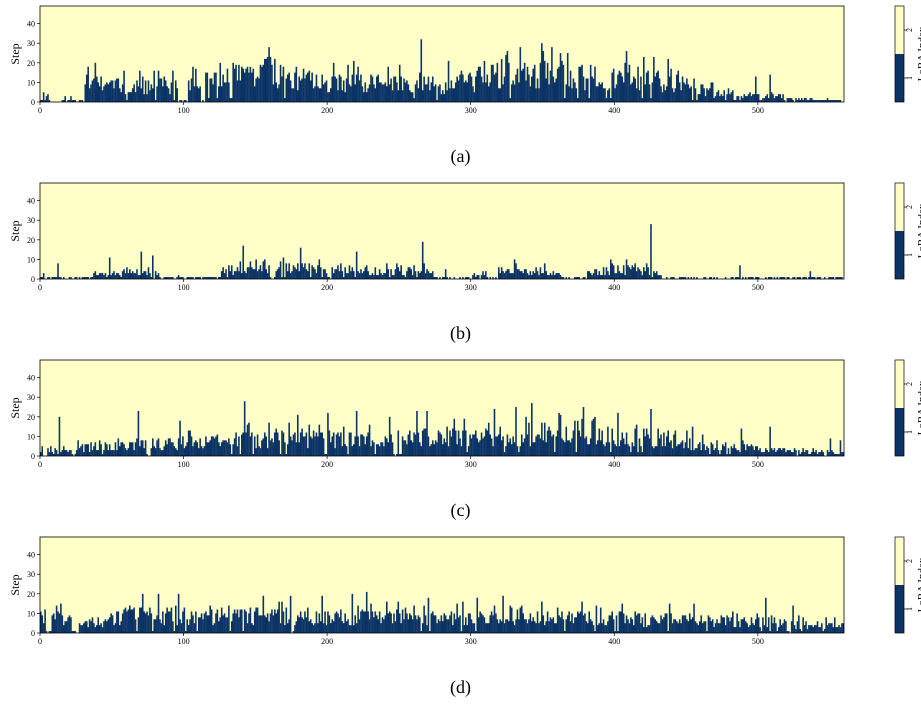 The width and height of the screenshot is (921, 706). What do you see at coordinates (909, 384) in the screenshot?
I see `colorbar-tick-label: 2` at bounding box center [909, 384].